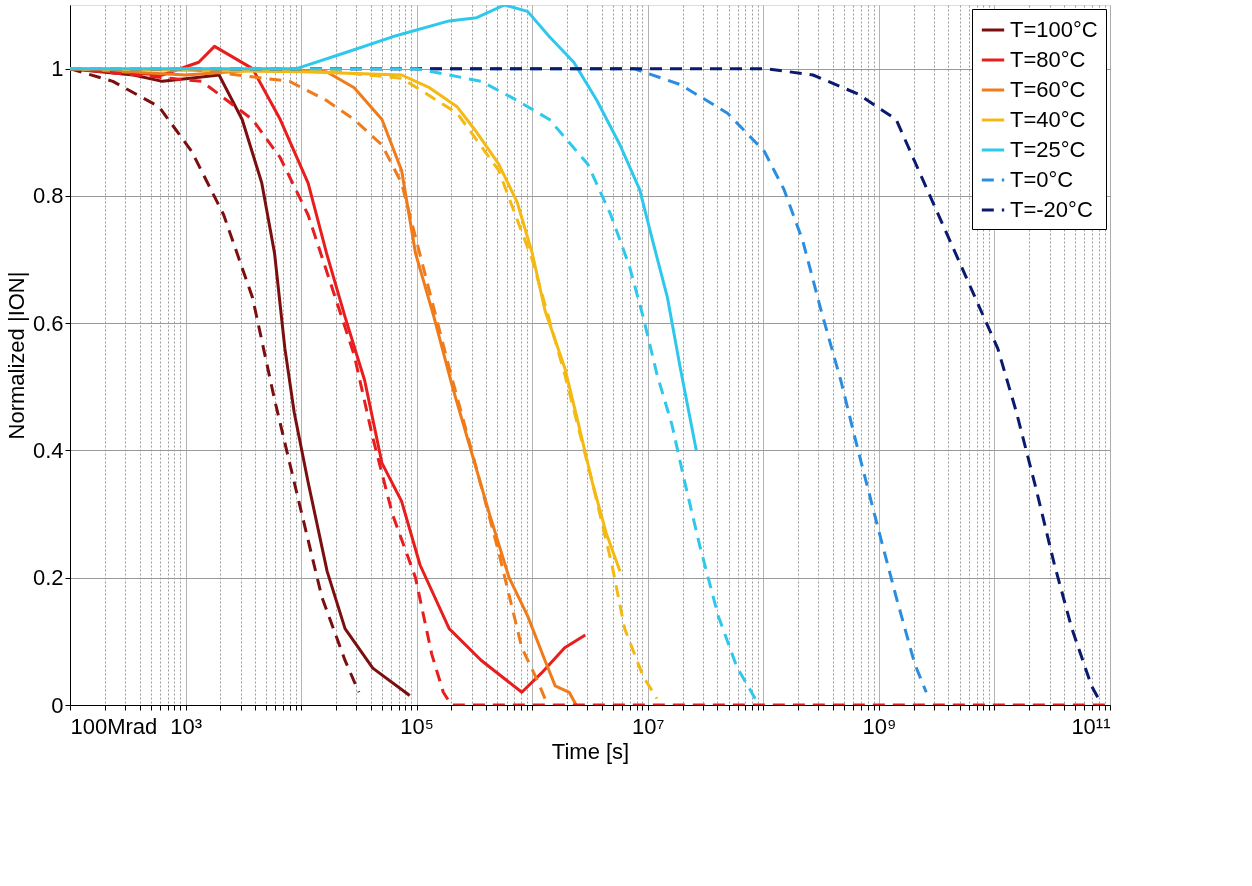  Describe the element at coordinates (590, 751) in the screenshot. I see `x-axis-title: Time [s]` at that location.